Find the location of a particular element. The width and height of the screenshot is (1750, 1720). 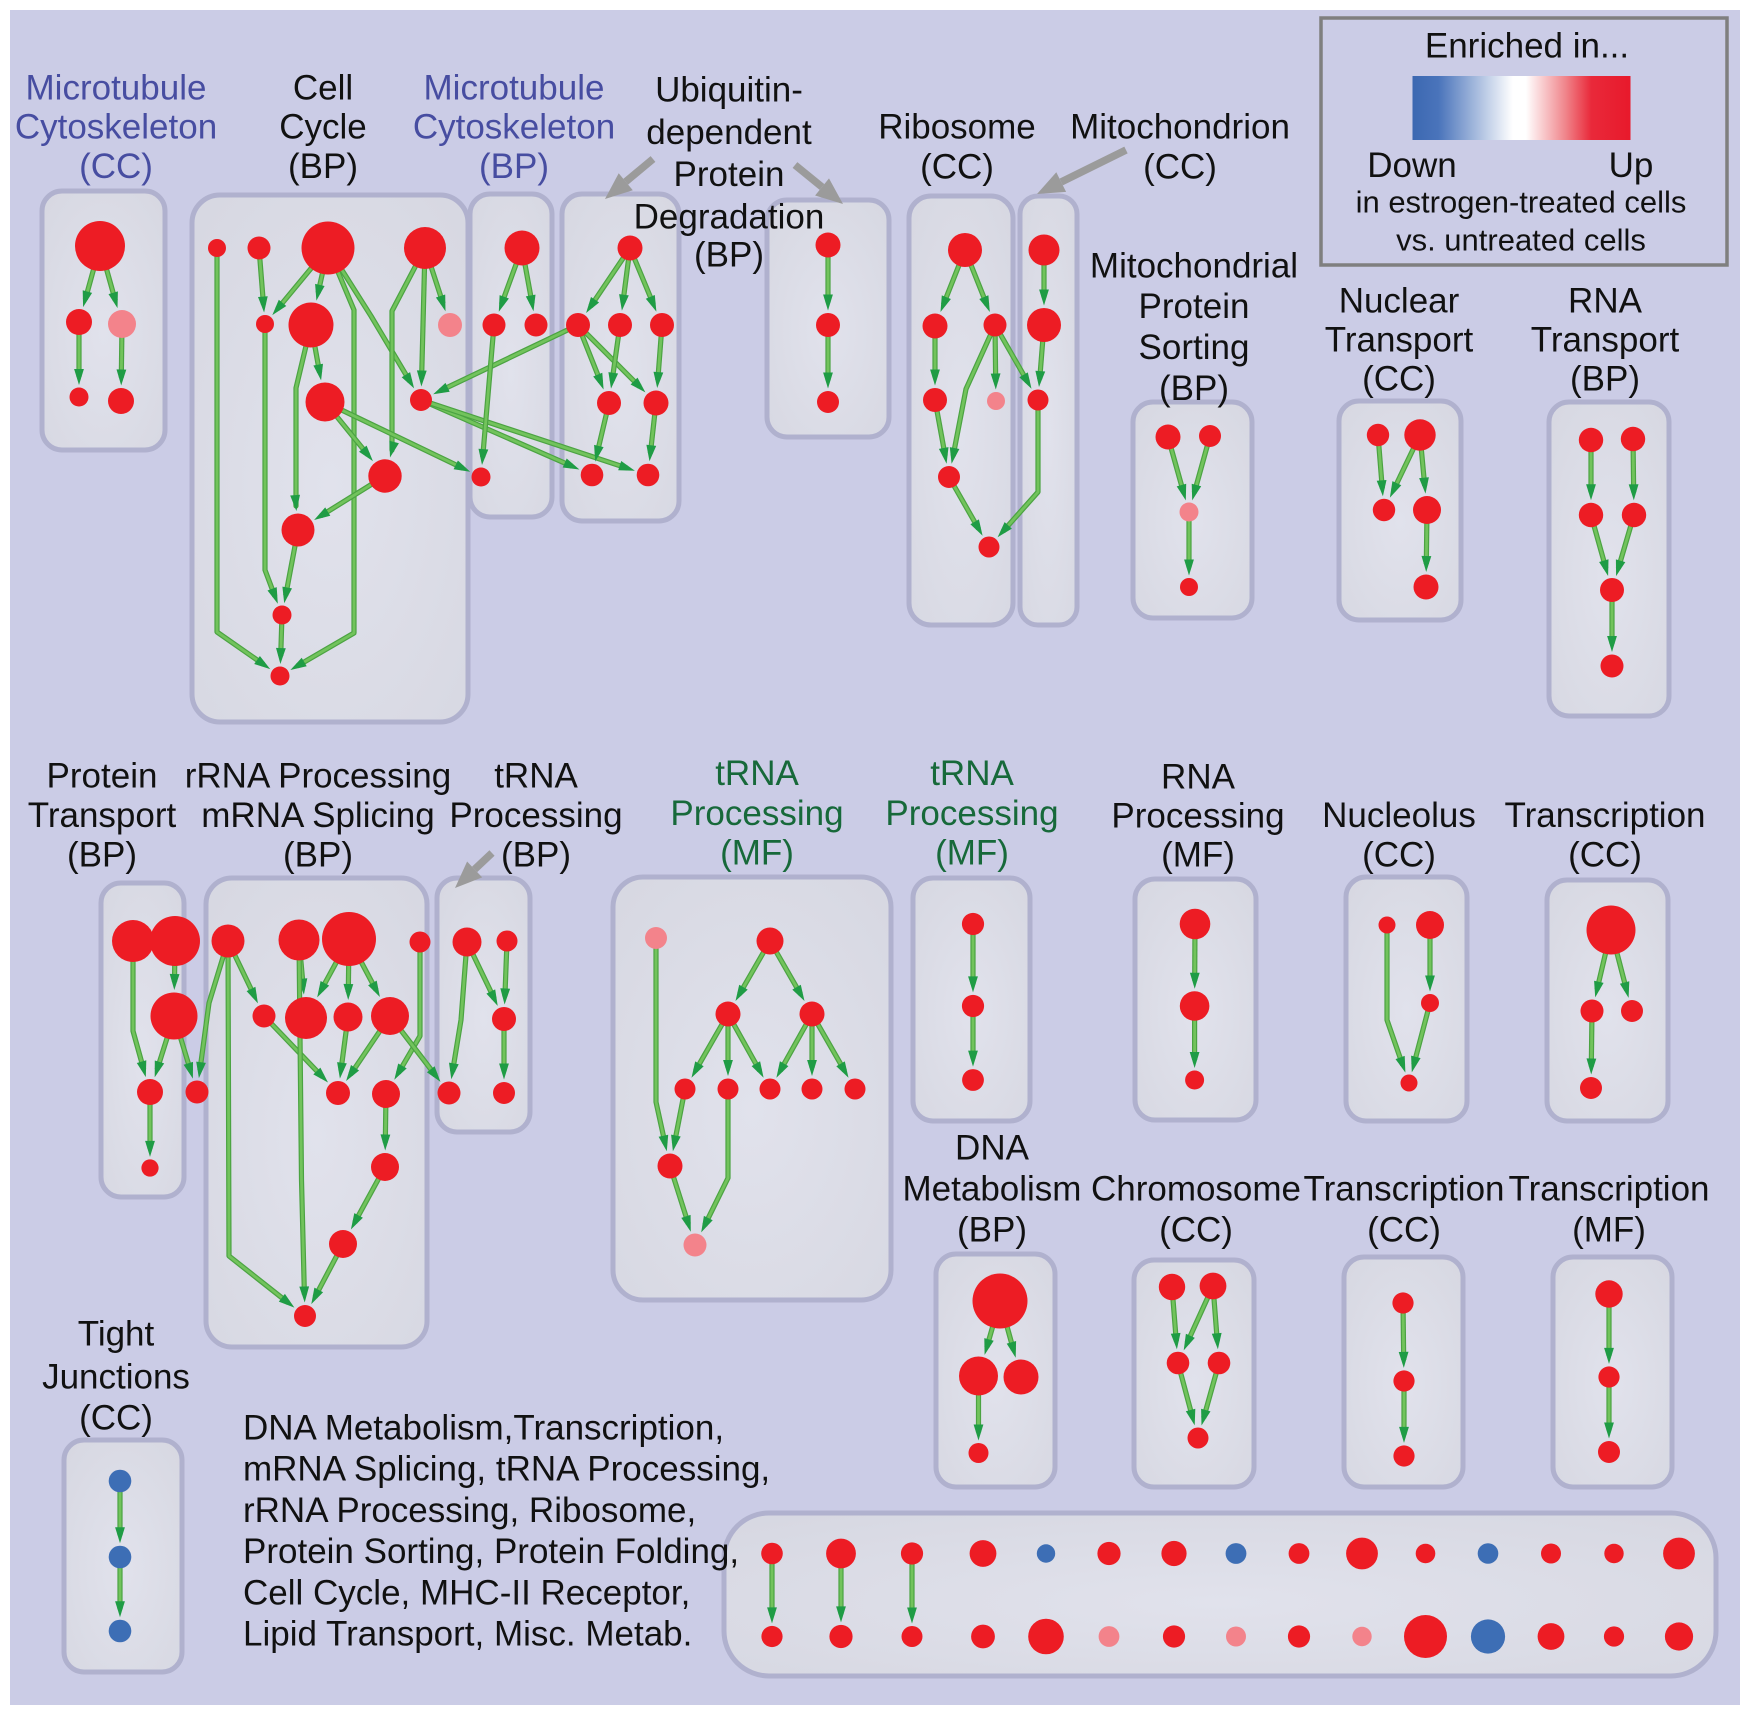

svg-text: Cell Cycle, MHC-II Receptor, is located at coordinates (466, 1592).